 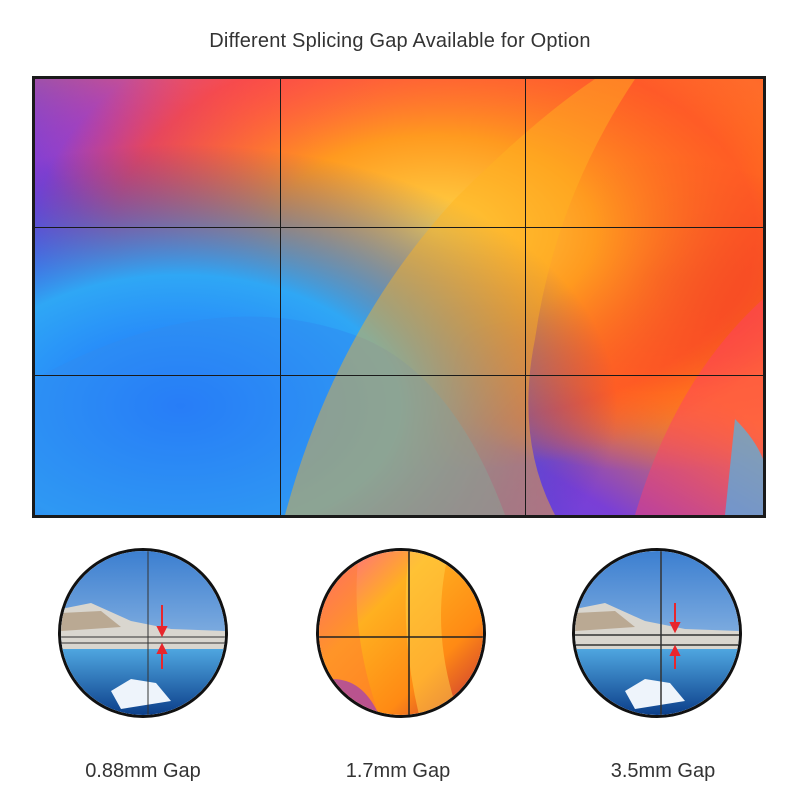 What do you see at coordinates (398, 771) in the screenshot?
I see `gap-label-1.7mm: 1.7mm Gap` at bounding box center [398, 771].